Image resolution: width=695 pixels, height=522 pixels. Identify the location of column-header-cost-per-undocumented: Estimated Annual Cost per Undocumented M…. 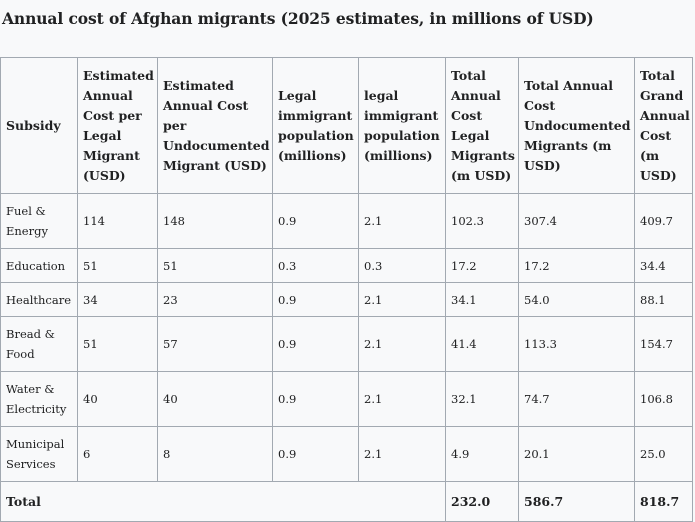
(215, 125).